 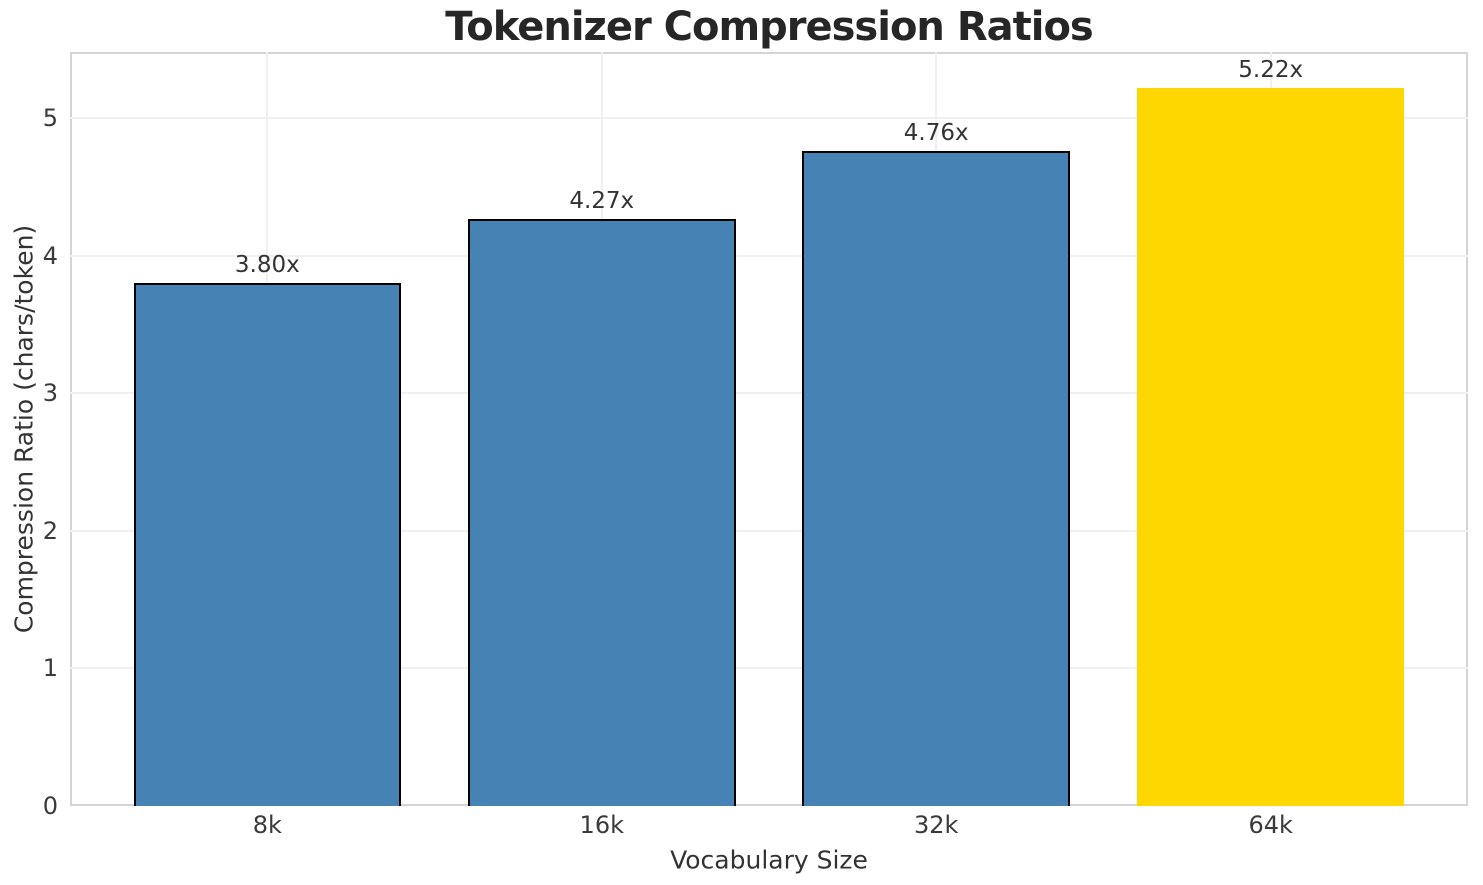 I want to click on y-tick-label: 2, so click(x=50, y=530).